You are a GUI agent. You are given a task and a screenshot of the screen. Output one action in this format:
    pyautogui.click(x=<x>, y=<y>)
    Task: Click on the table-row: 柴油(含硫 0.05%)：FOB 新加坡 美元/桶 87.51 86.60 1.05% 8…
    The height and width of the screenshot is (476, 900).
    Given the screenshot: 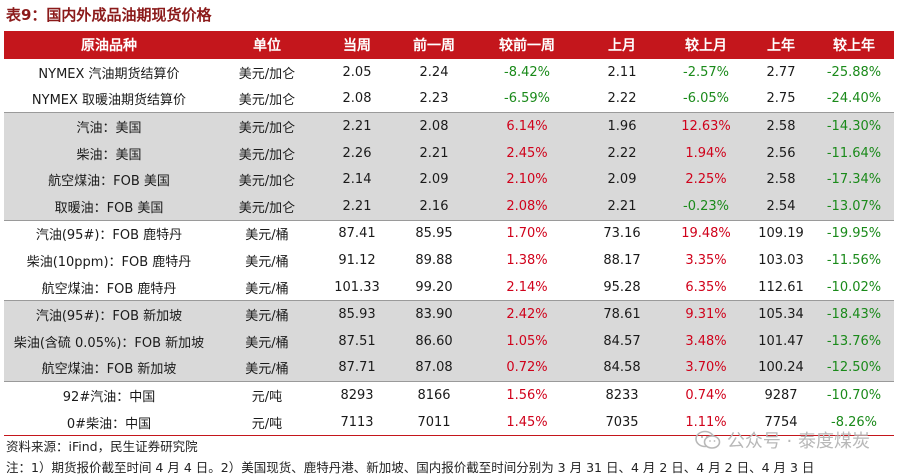 What is the action you would take?
    pyautogui.click(x=449, y=341)
    